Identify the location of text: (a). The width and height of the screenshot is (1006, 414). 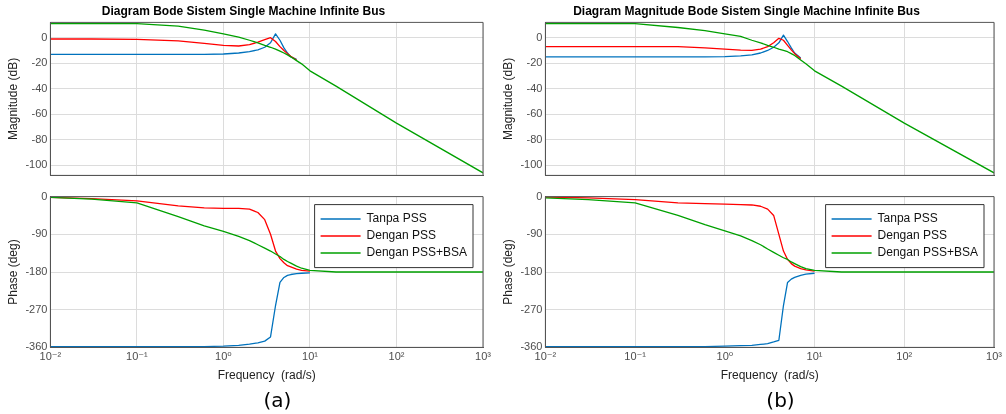
(277, 399).